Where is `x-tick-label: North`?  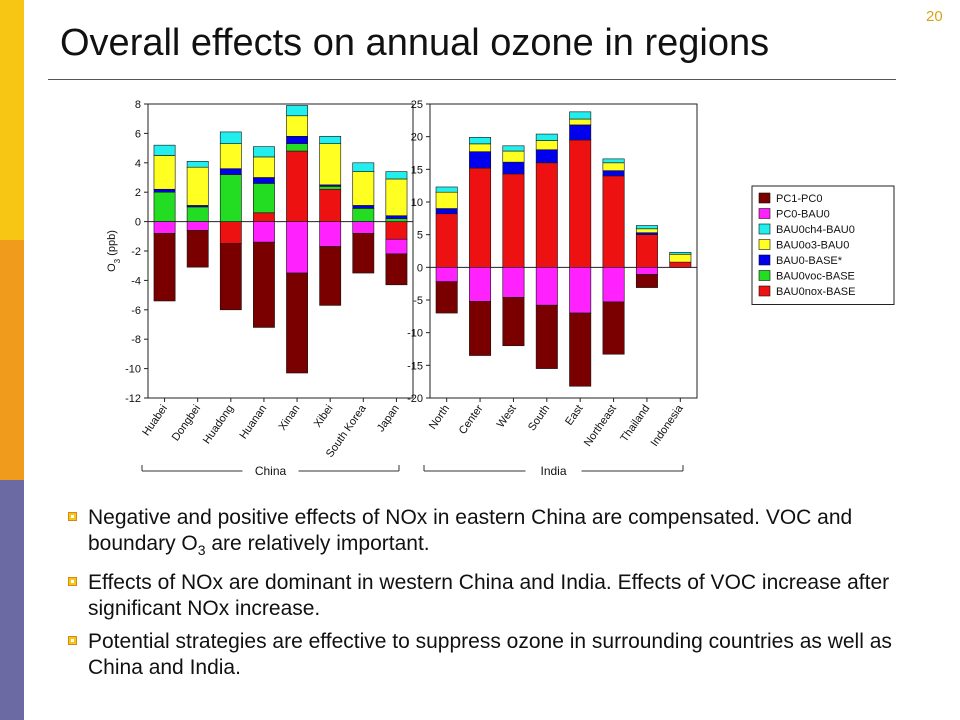
x-tick-label: North is located at coordinates (439, 417).